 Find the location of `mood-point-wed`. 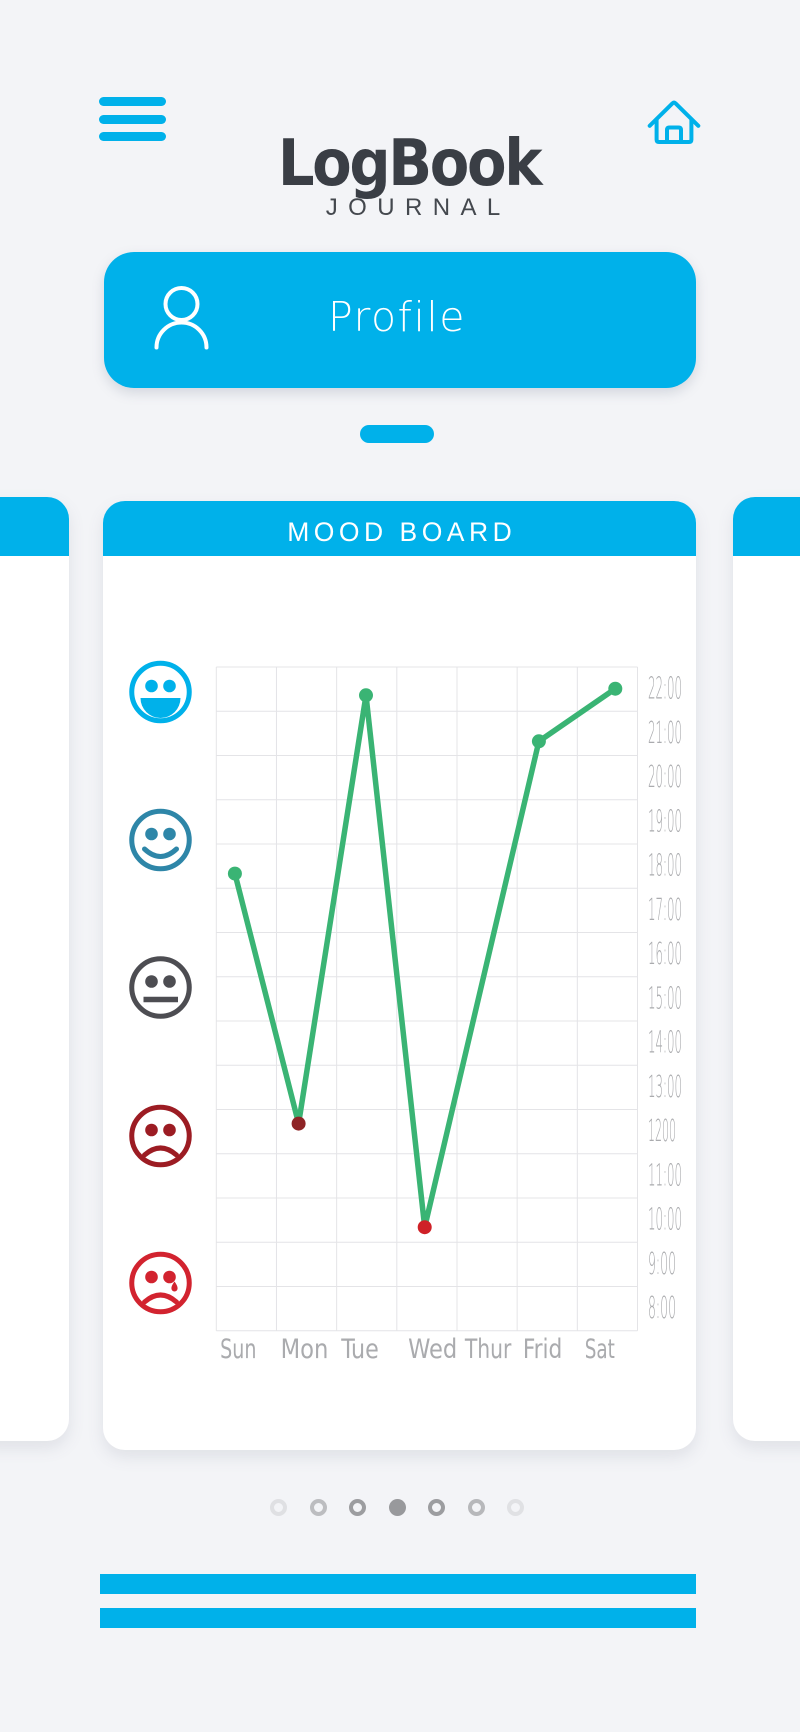

mood-point-wed is located at coordinates (424, 1227).